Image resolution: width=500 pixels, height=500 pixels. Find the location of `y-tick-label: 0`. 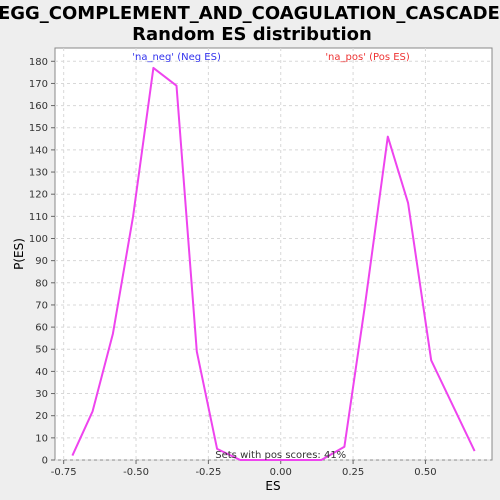

y-tick-label: 0 is located at coordinates (45, 461).